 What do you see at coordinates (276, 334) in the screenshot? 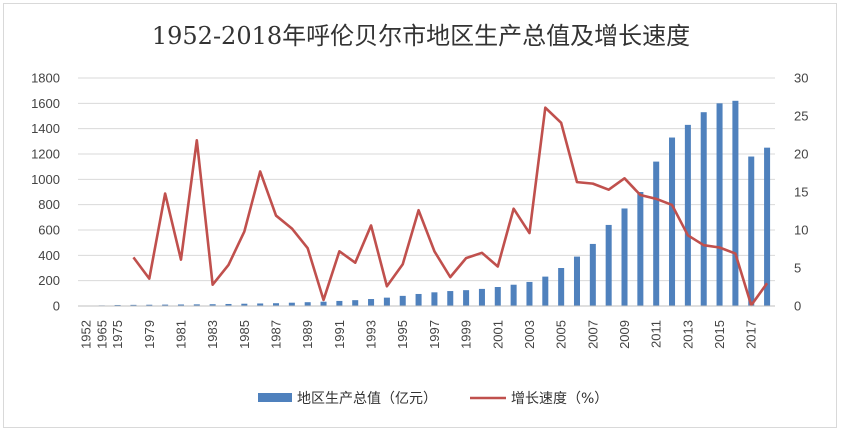
I see `x-tick-label: 1987` at bounding box center [276, 334].